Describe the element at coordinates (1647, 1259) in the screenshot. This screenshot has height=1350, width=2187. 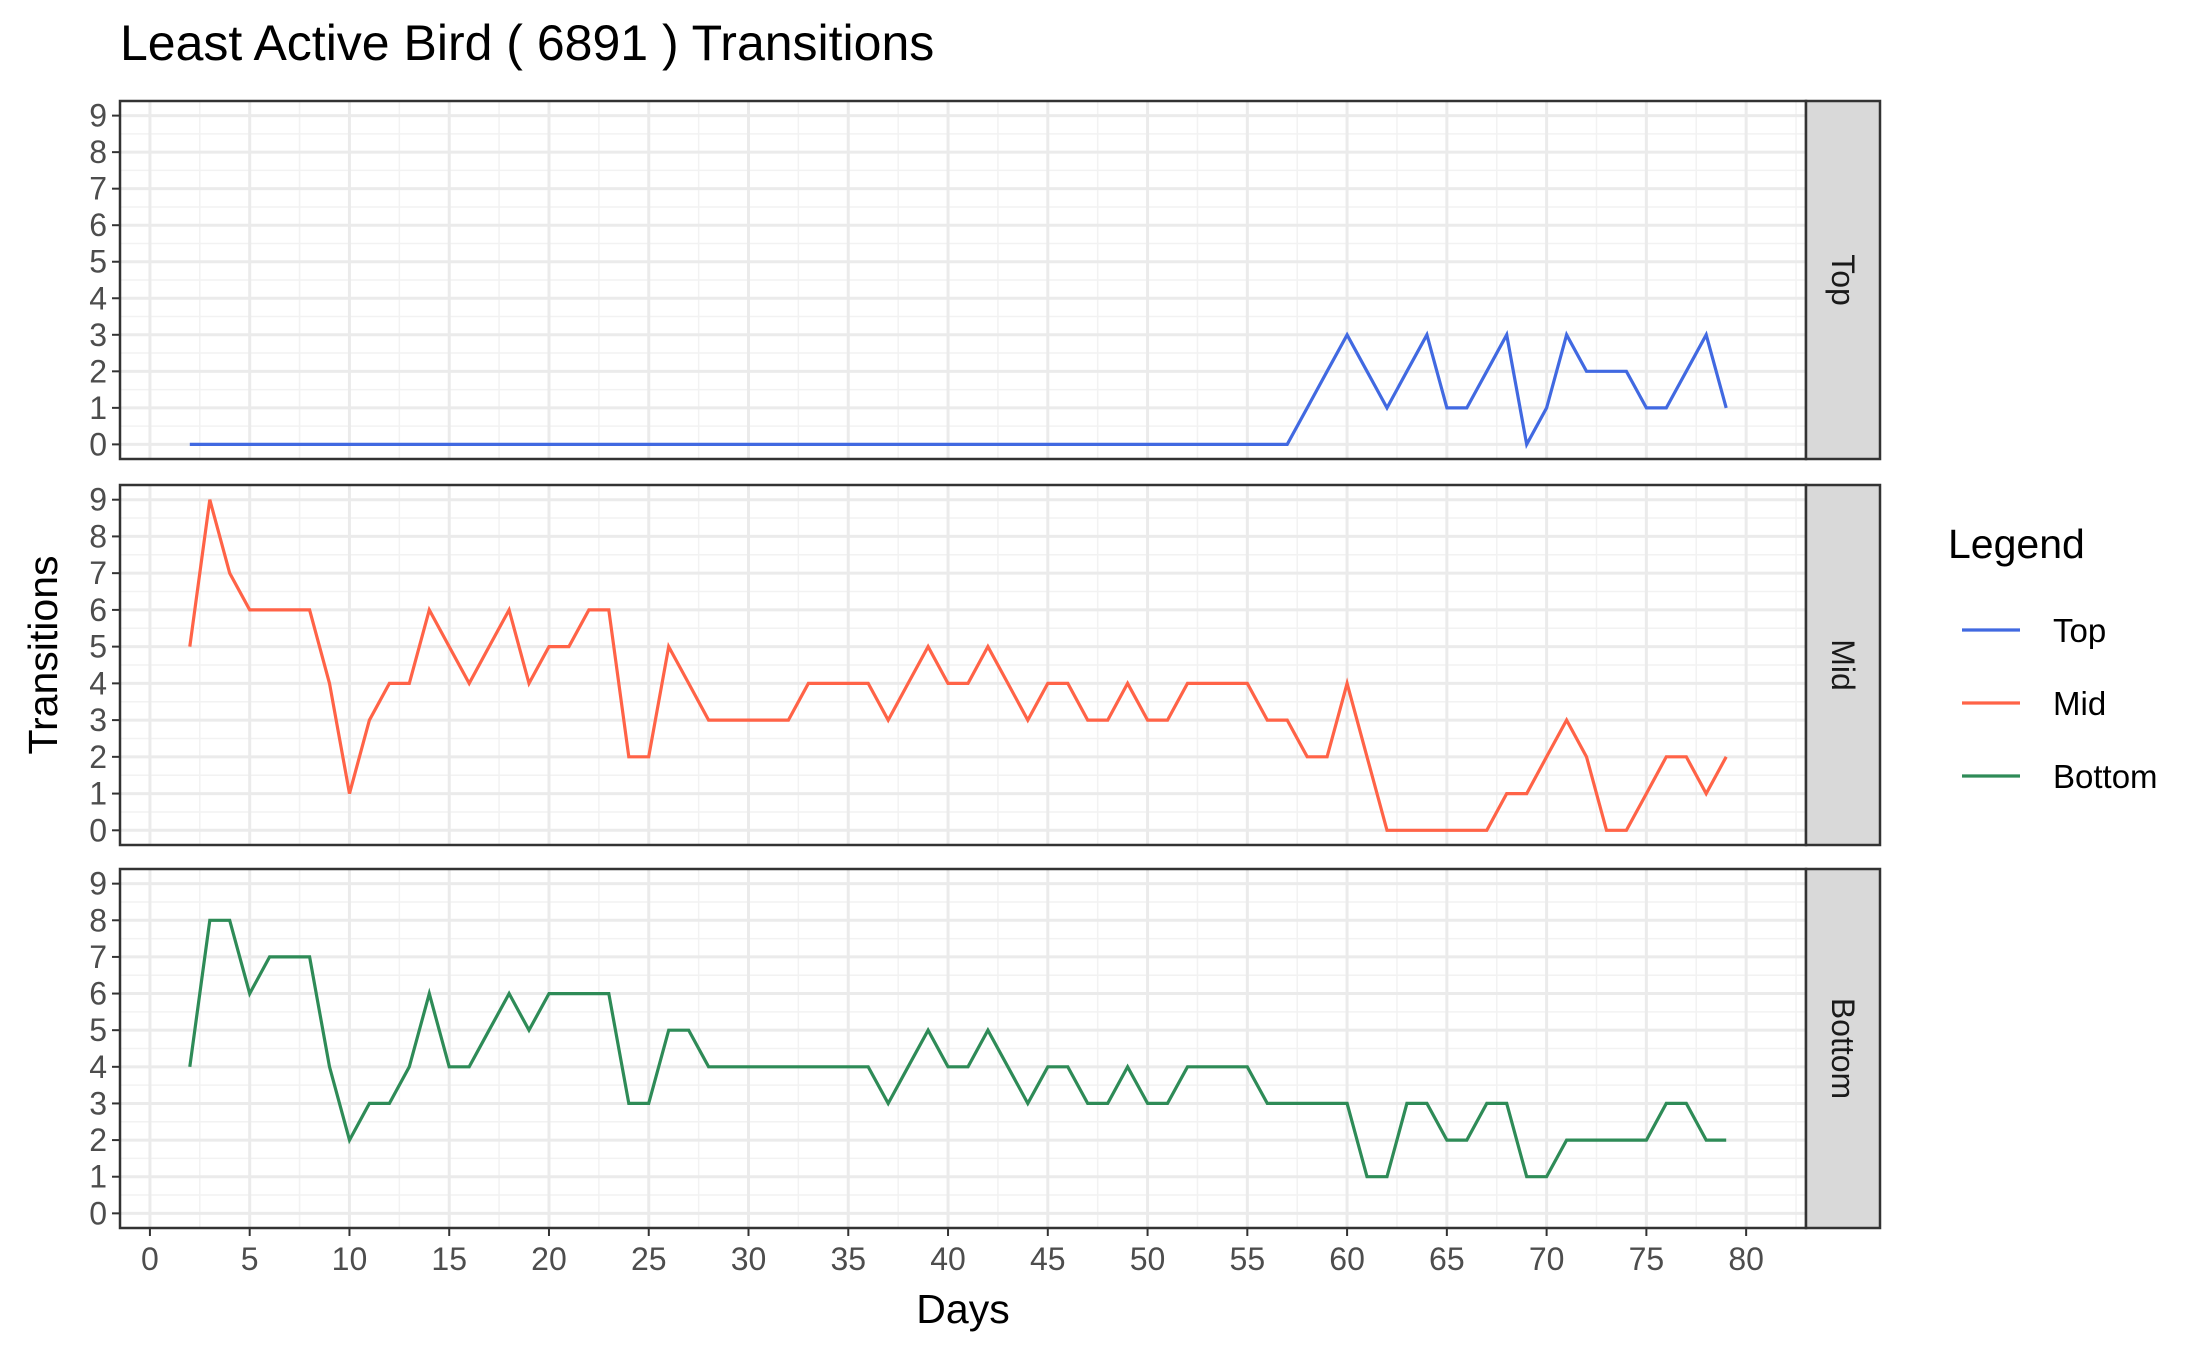
I see `x-tick-label: 75` at that location.